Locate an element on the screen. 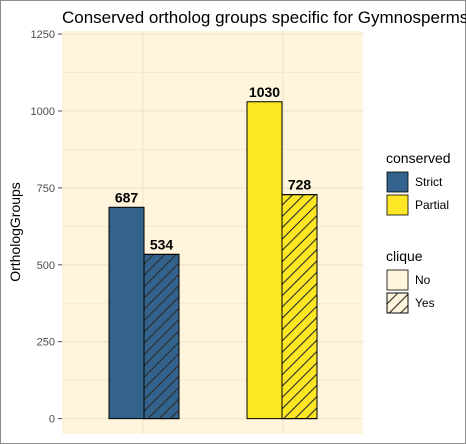 The image size is (466, 444). legend-label: No is located at coordinates (423, 280).